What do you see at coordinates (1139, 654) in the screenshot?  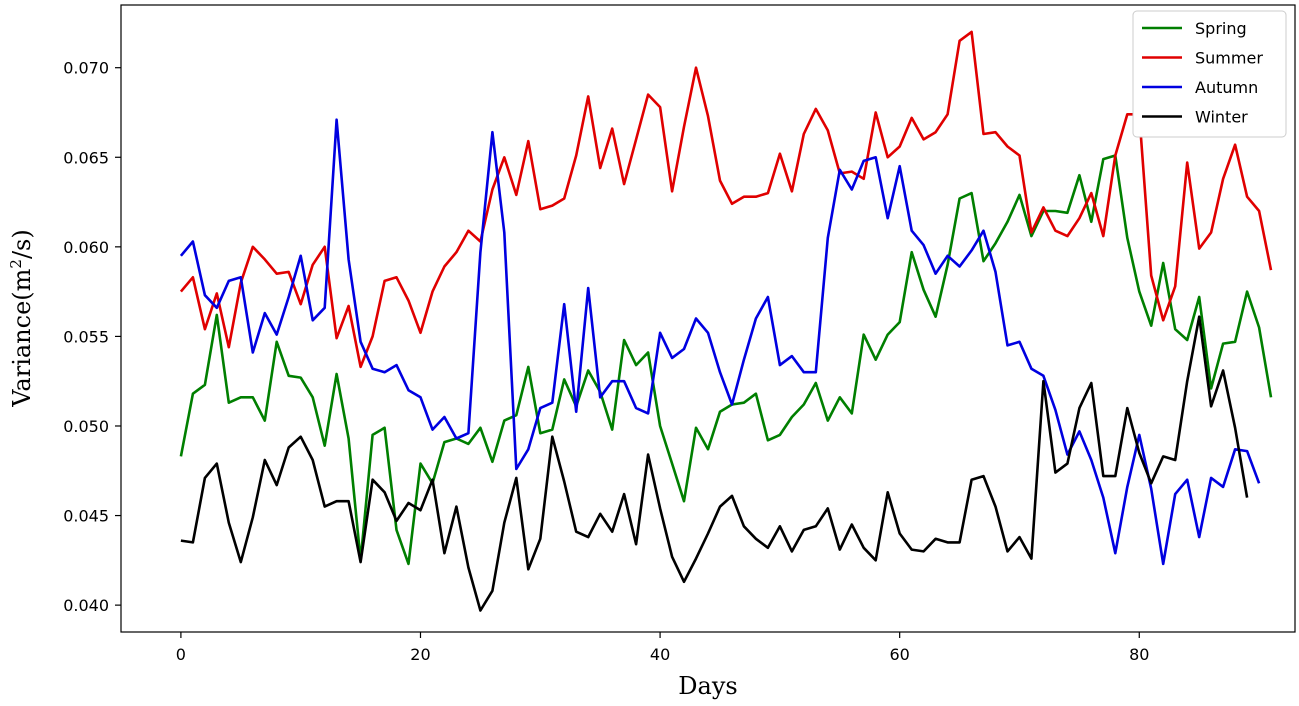 I see `x-tick-label: 80` at bounding box center [1139, 654].